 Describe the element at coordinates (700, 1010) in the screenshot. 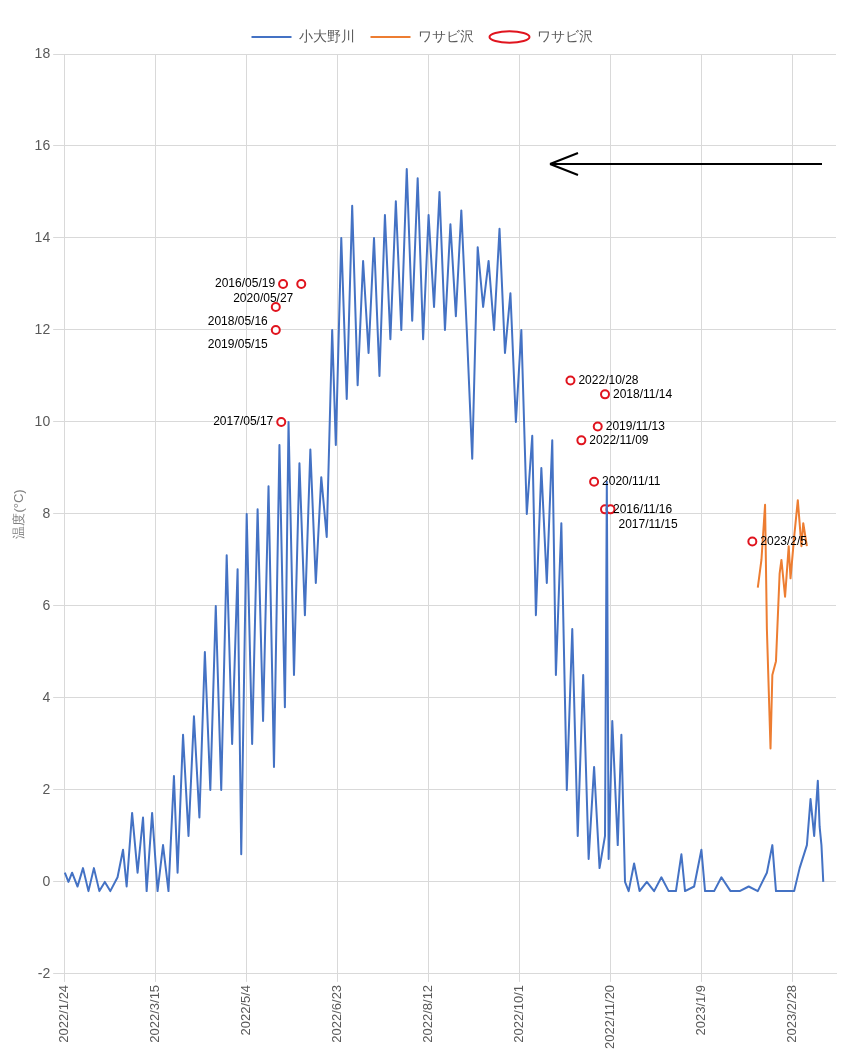

I see `x-tick-label: 2023/1/9` at that location.